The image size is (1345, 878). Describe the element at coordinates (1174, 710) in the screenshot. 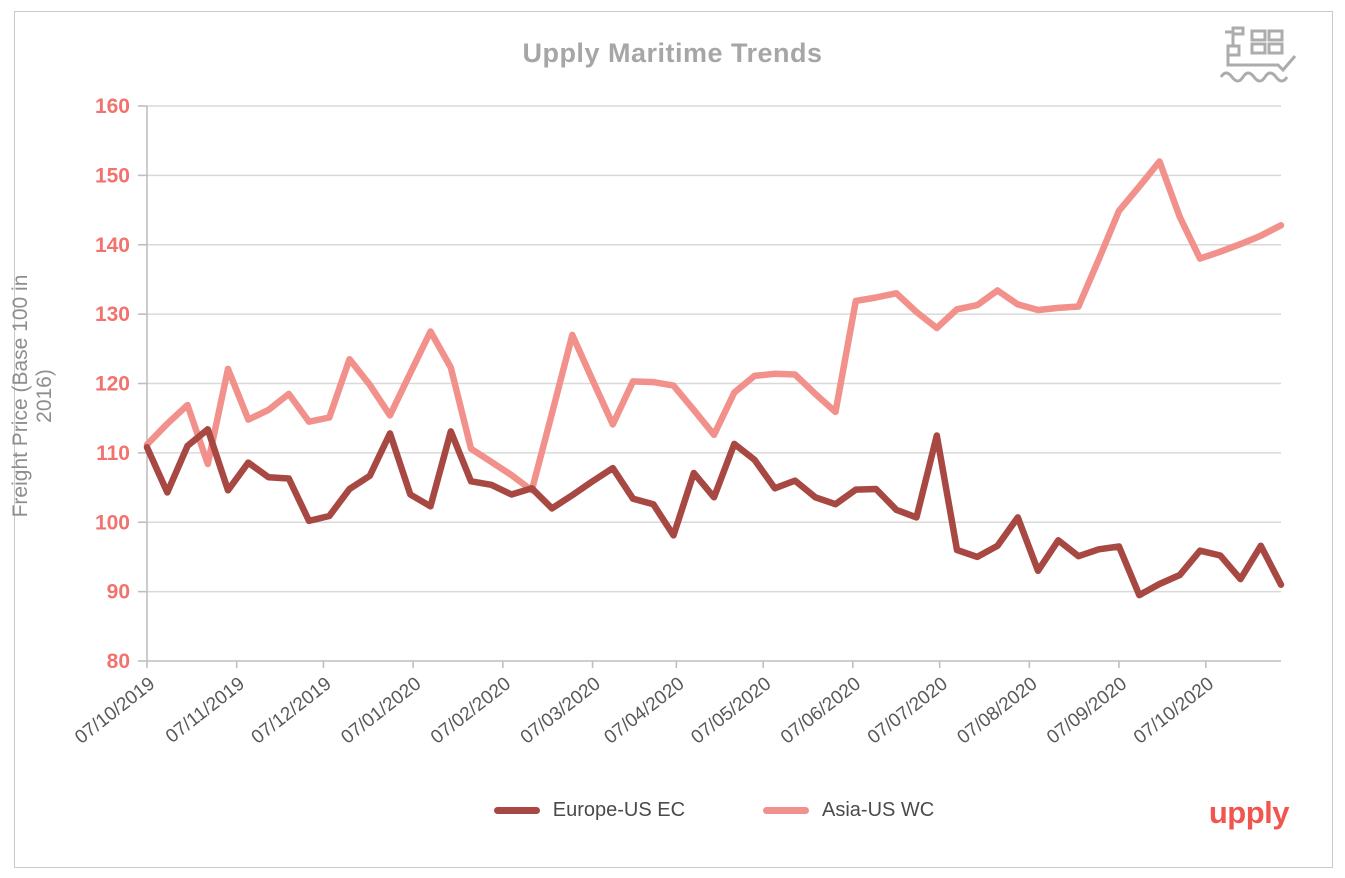

I see `x-tick-label: 07/10/2020` at that location.